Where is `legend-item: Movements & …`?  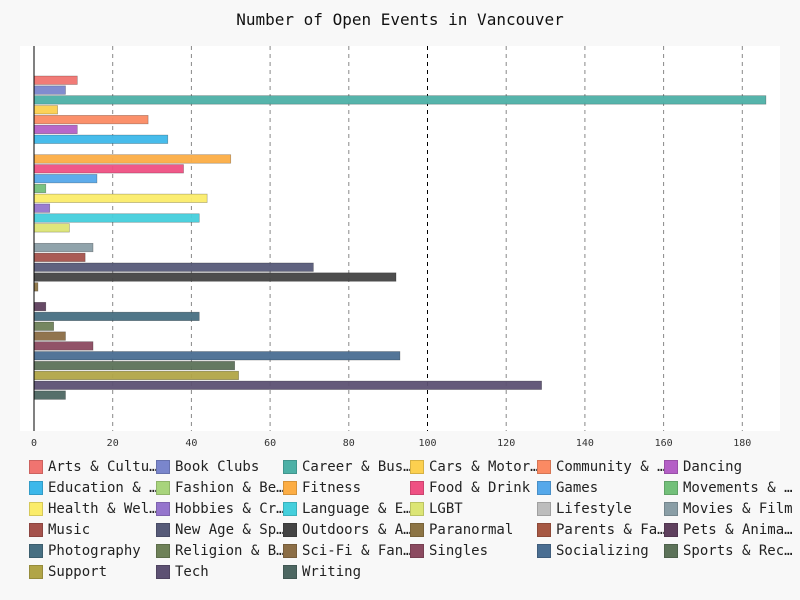
legend-item: Movements & … is located at coordinates (728, 488).